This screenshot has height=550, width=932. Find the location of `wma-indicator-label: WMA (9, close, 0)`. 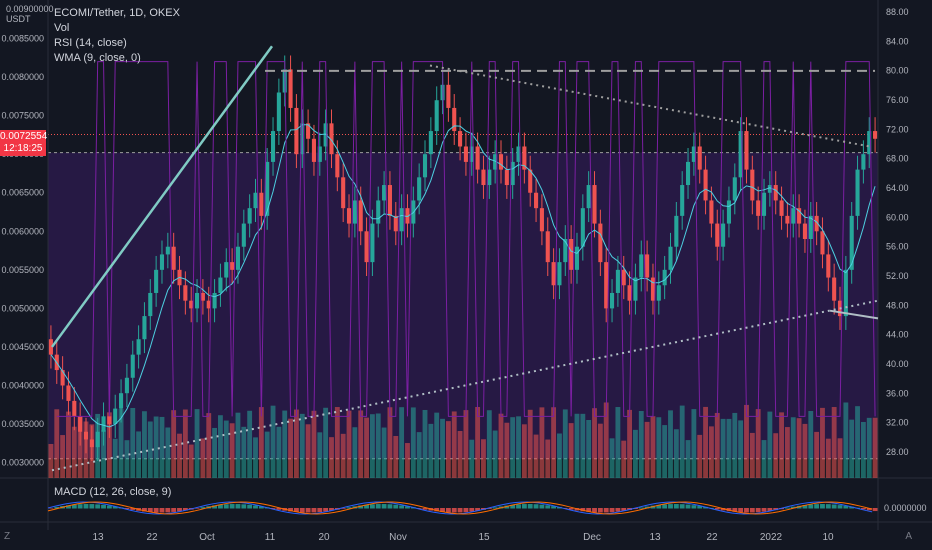

wma-indicator-label: WMA (9, close, 0) is located at coordinates (97, 58).